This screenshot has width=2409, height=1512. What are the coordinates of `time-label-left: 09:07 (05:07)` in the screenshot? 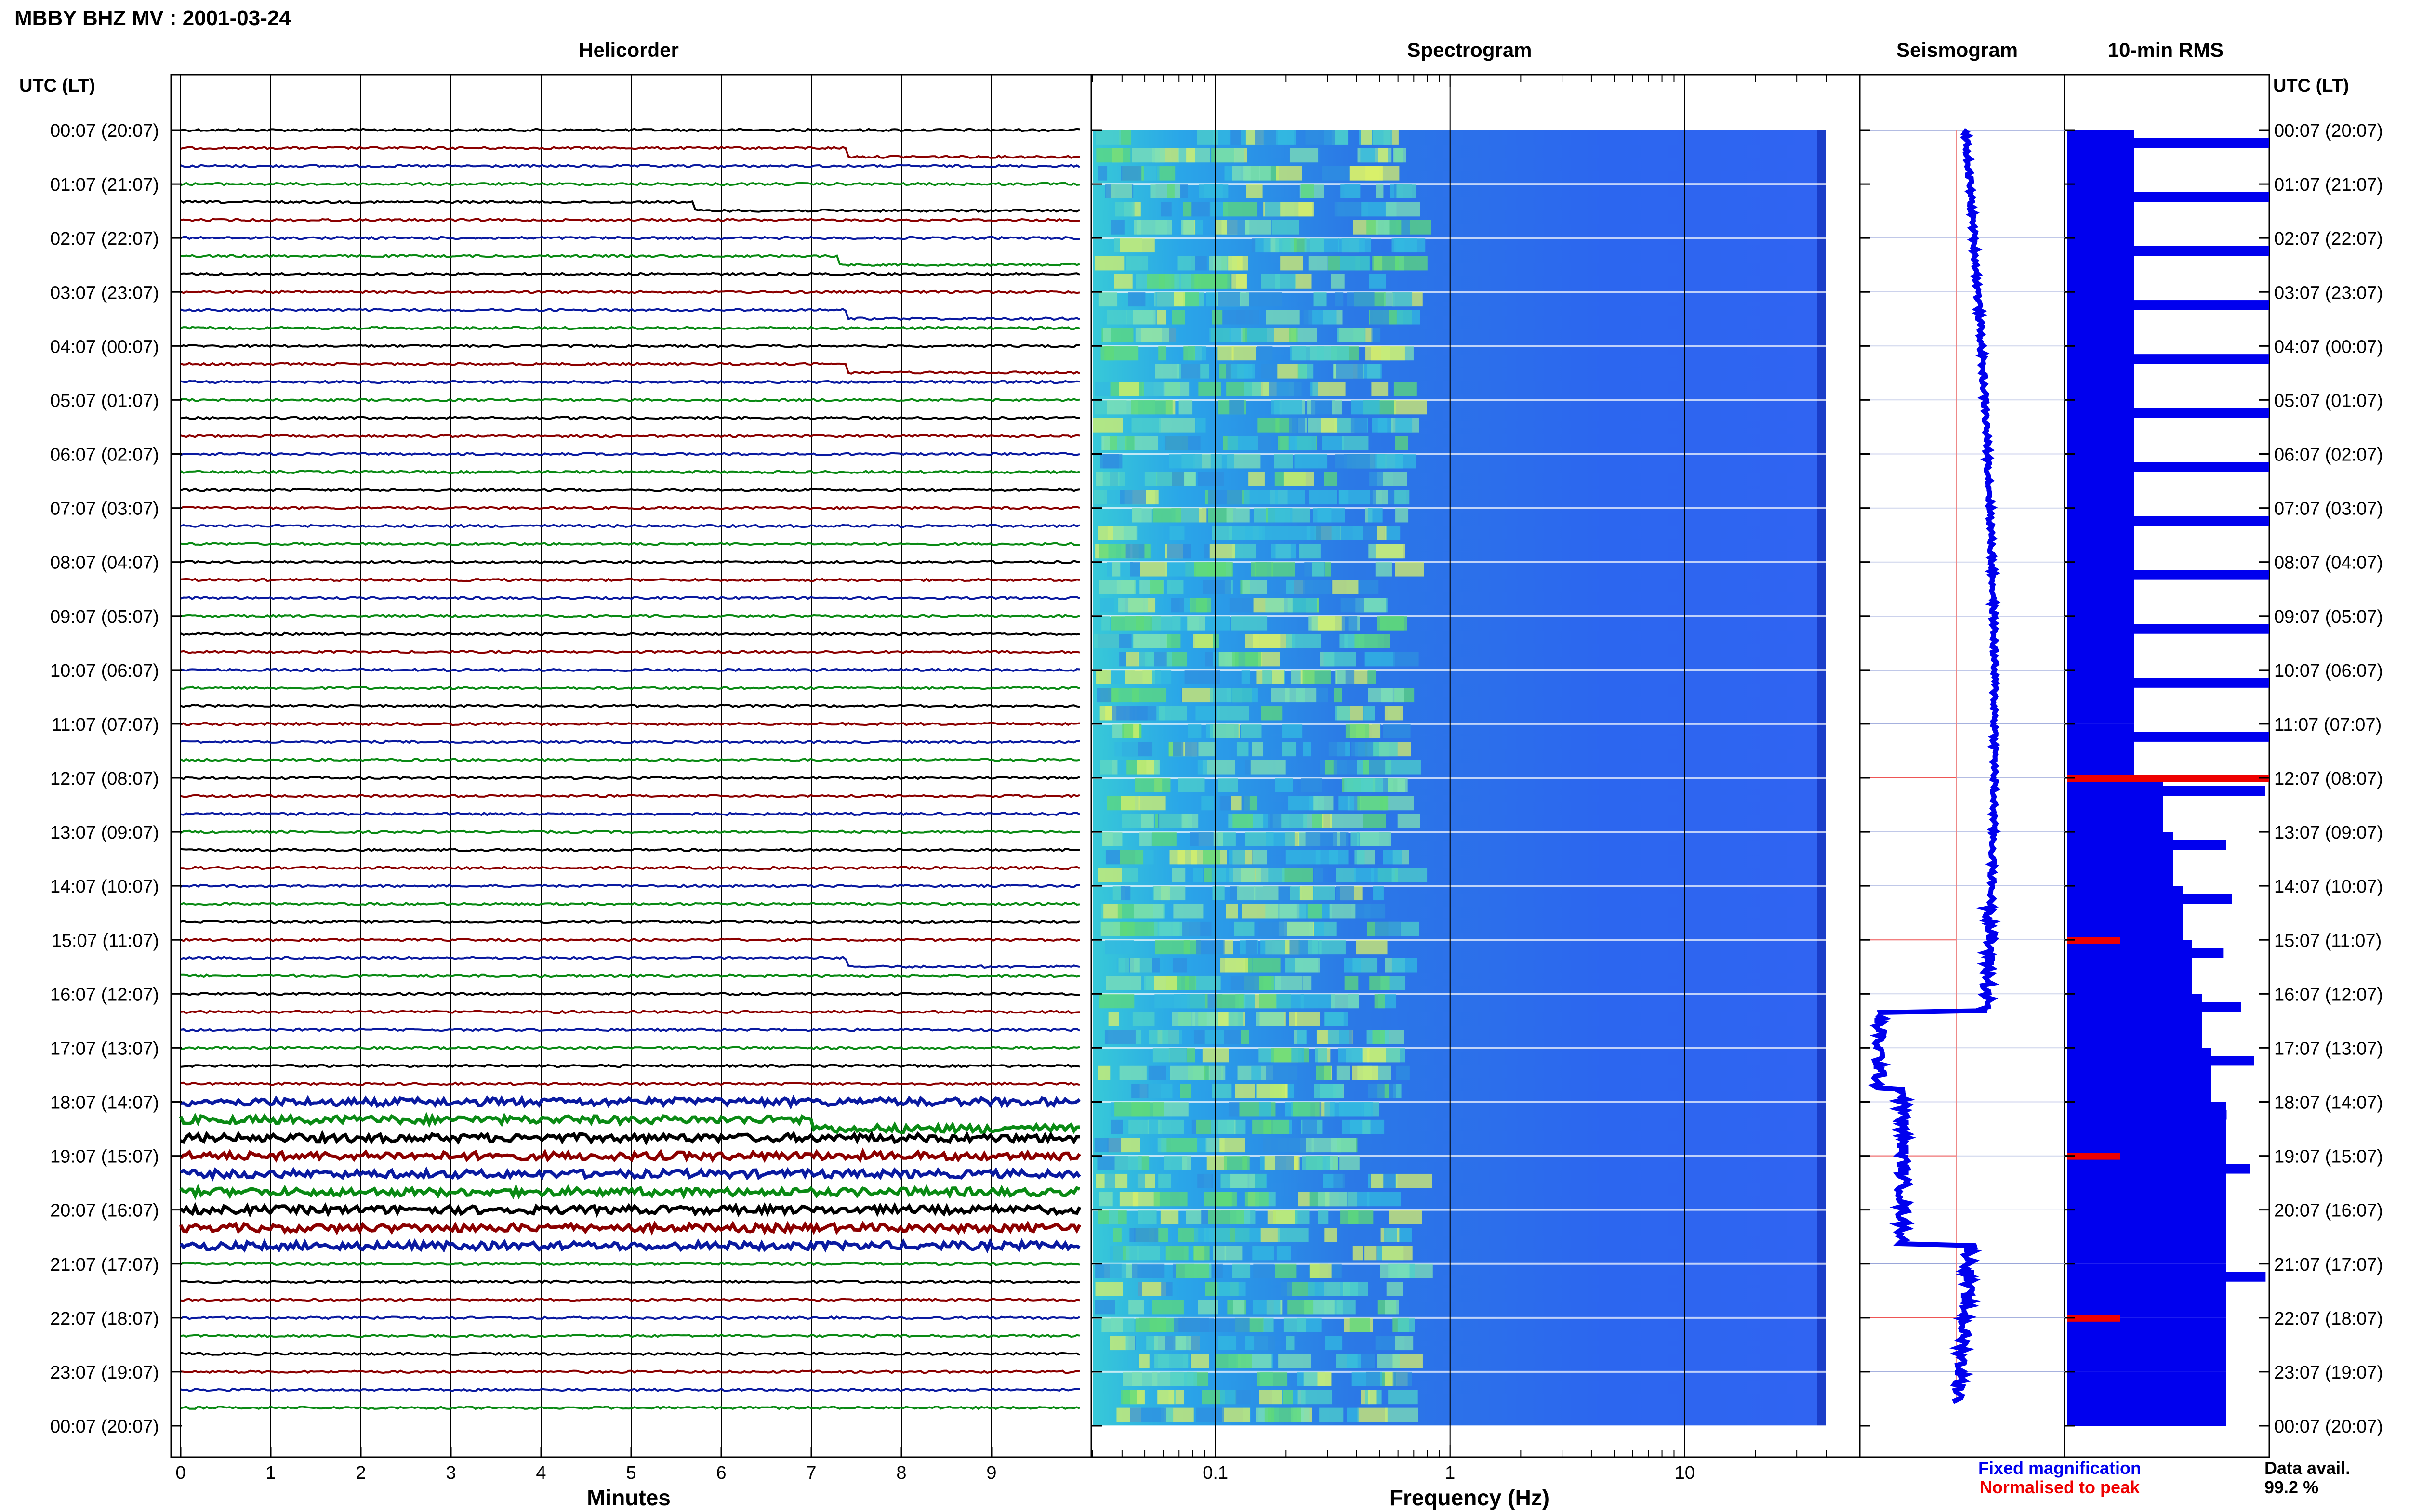 It's located at (104, 617).